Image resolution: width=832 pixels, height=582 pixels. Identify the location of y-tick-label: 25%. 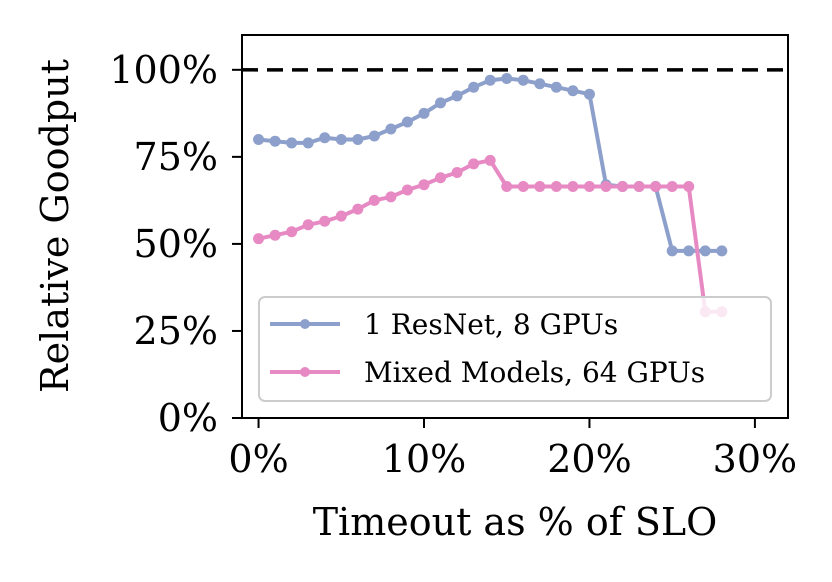
(176, 331).